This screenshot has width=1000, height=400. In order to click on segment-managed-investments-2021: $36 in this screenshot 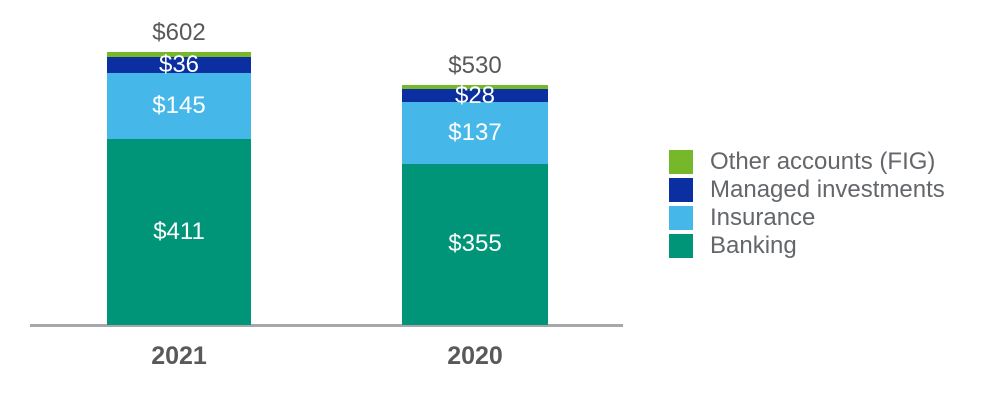, I will do `click(179, 64)`.